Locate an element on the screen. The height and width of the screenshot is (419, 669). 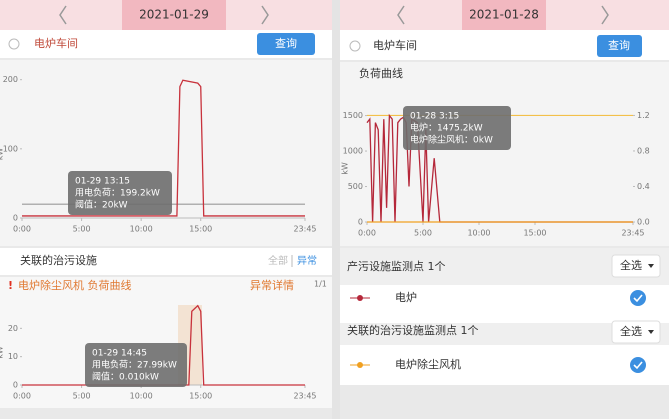
tooltip-line: 01-29 13:15 is located at coordinates (102, 182).